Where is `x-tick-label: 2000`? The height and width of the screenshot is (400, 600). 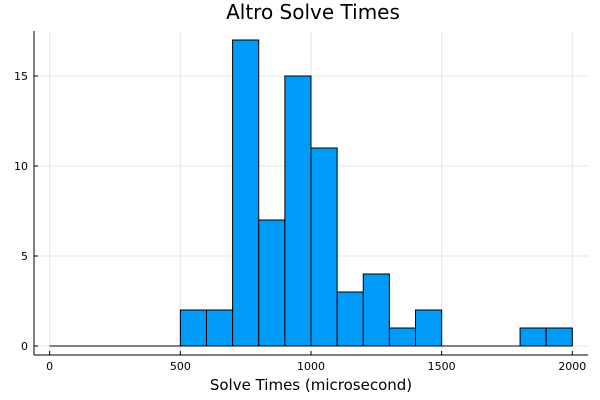 x-tick-label: 2000 is located at coordinates (572, 366).